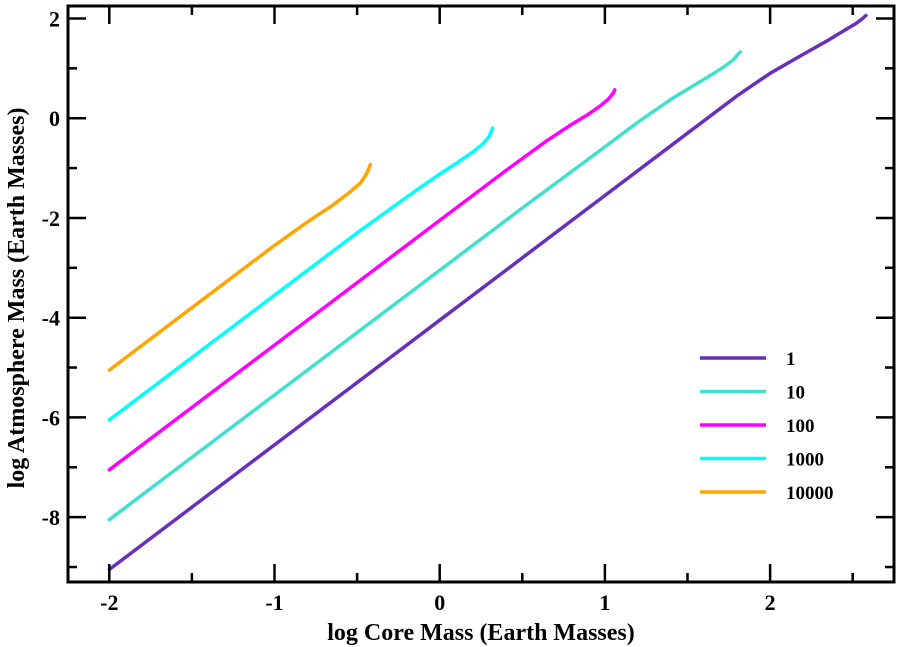  What do you see at coordinates (54, 118) in the screenshot?
I see `y-tick-label: 0` at bounding box center [54, 118].